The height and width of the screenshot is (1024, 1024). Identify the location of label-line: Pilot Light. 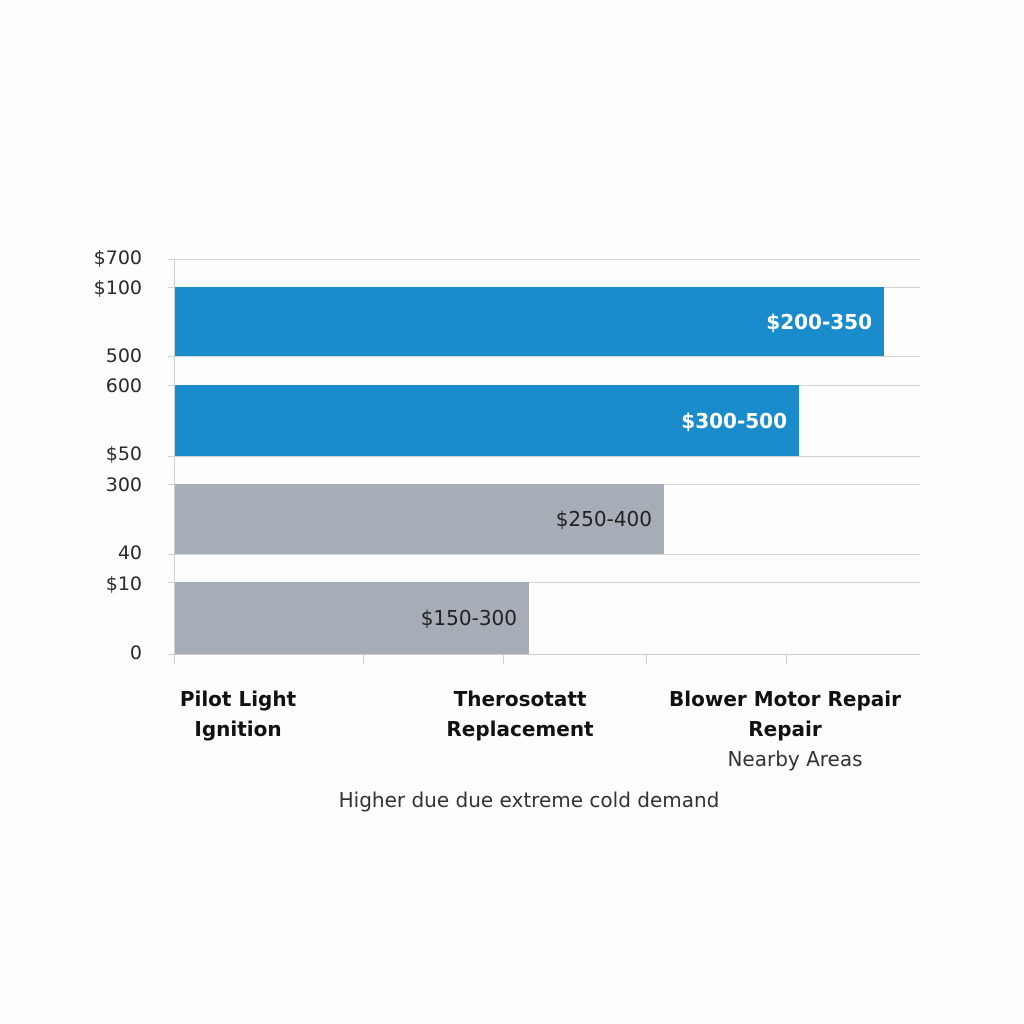
(238, 699).